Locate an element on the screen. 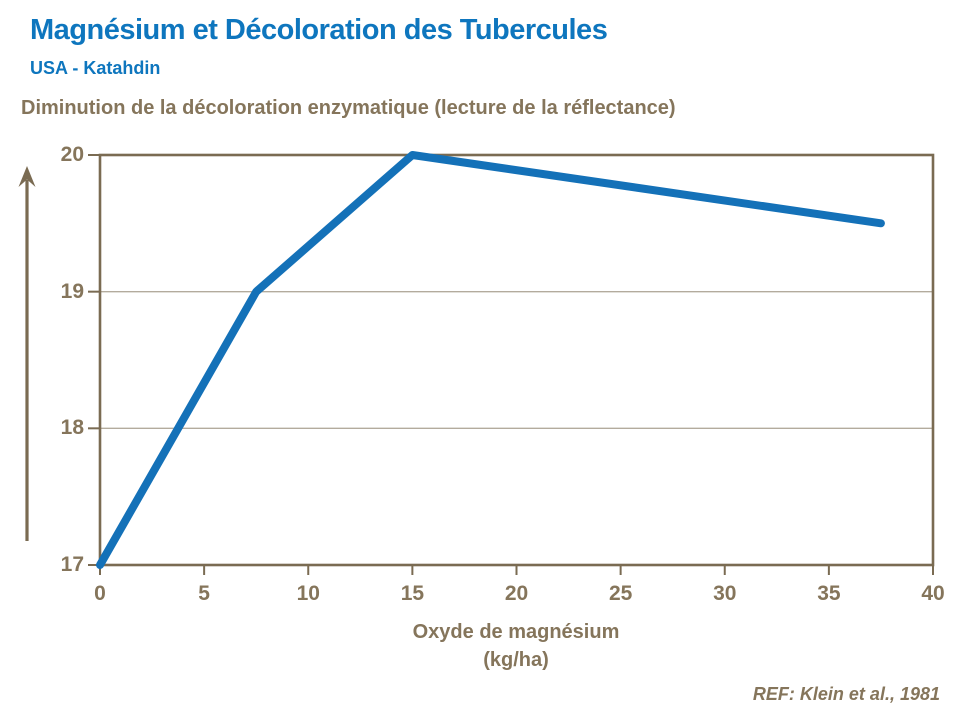 Image resolution: width=960 pixels, height=720 pixels. x-axis-title: Oxyde de magnésium (kg/ha) is located at coordinates (516, 646).